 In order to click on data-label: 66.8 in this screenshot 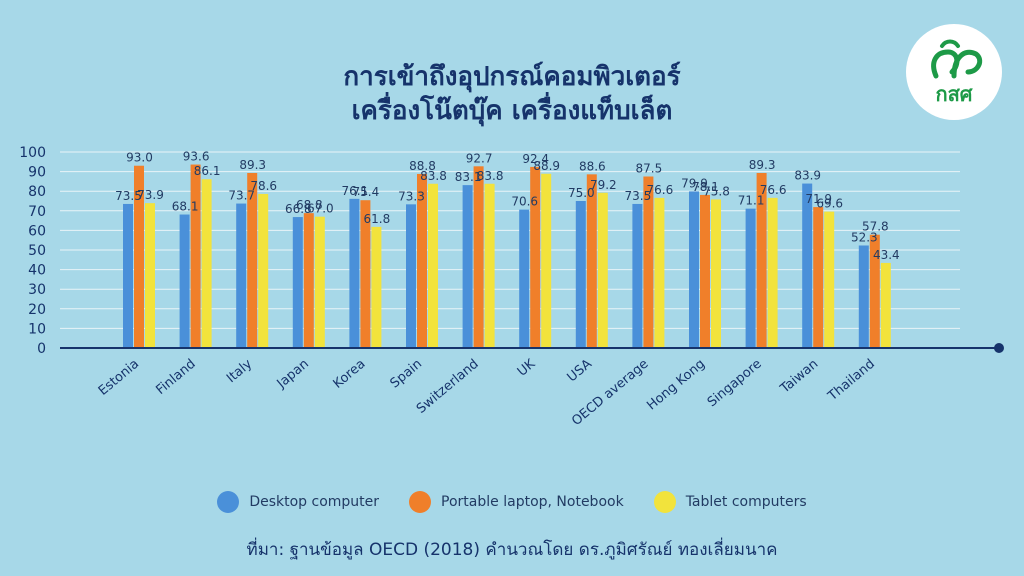, I will do `click(298, 209)`.